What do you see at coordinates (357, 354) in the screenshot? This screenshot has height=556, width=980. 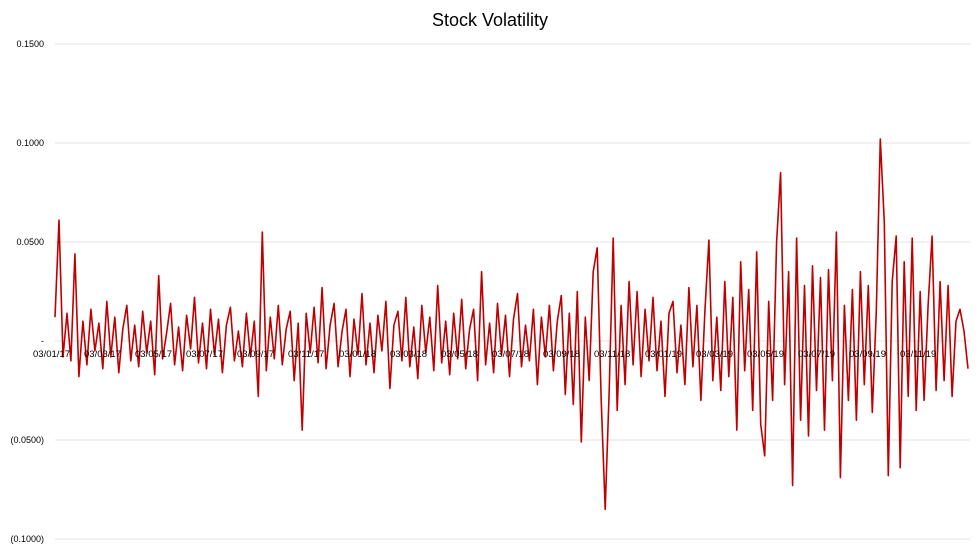 I see `x-tick-label: 03/01/18` at bounding box center [357, 354].